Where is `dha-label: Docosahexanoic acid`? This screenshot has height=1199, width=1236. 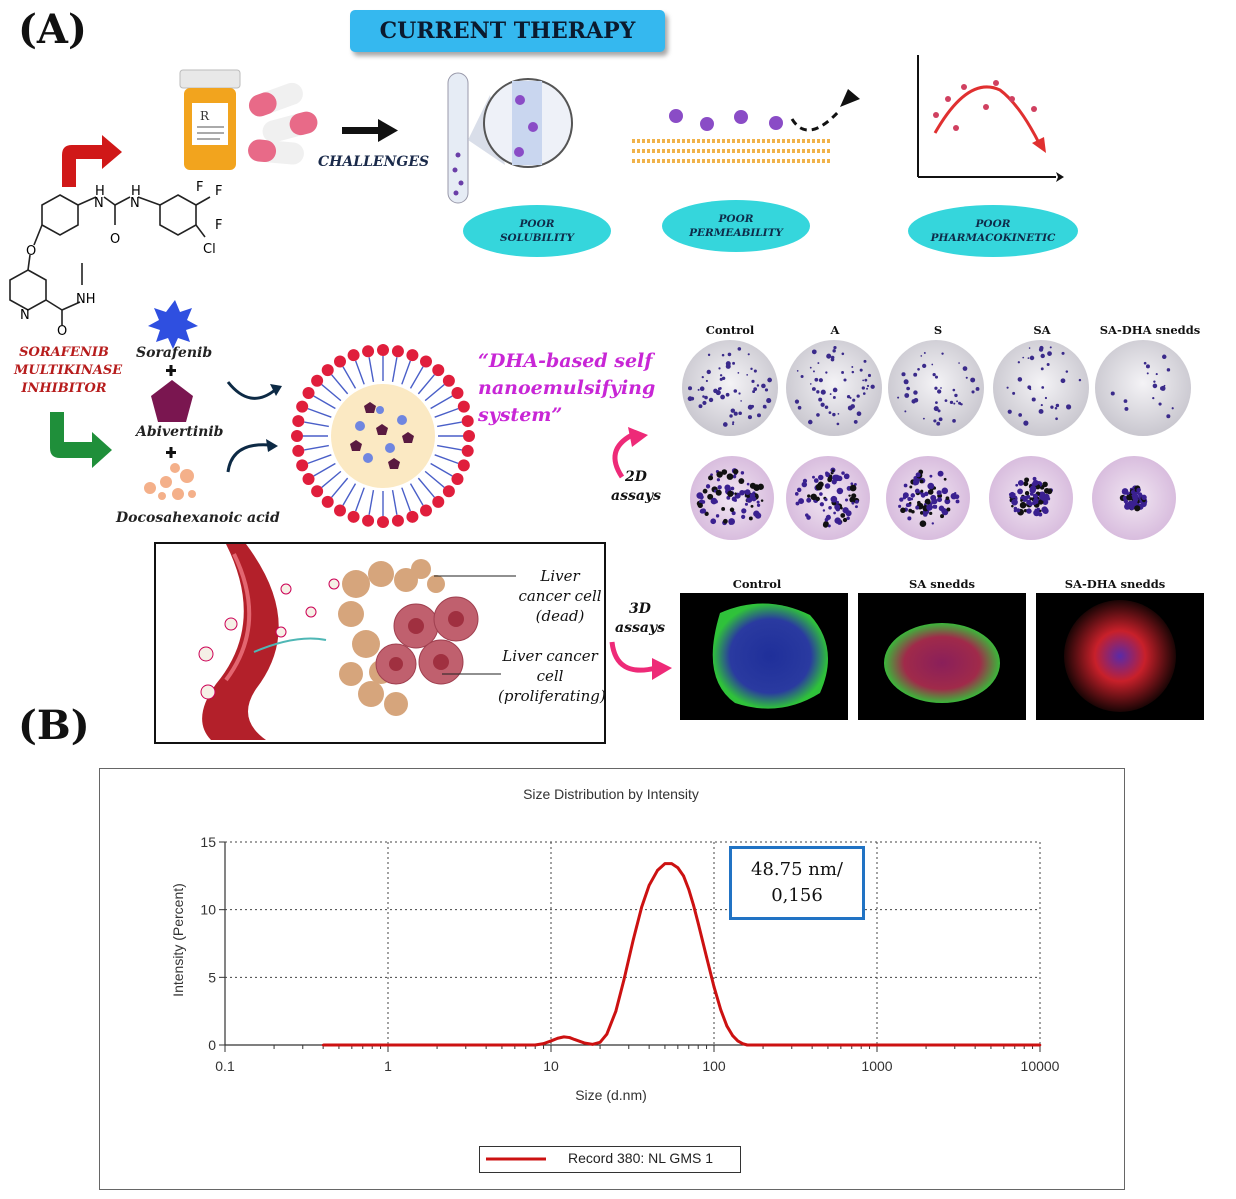
dha-label: Docosahexanoic acid is located at coordinates (198, 518).